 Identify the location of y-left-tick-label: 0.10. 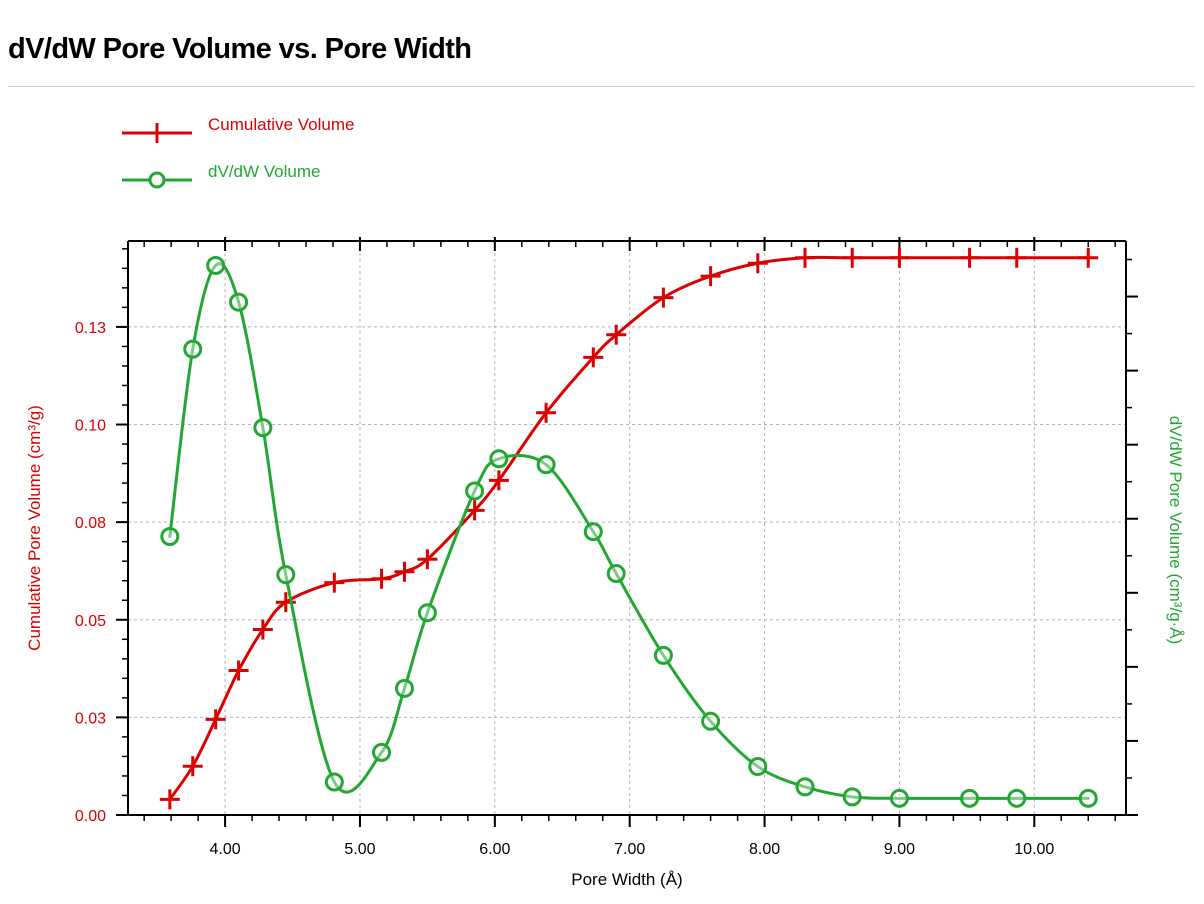
(90, 426).